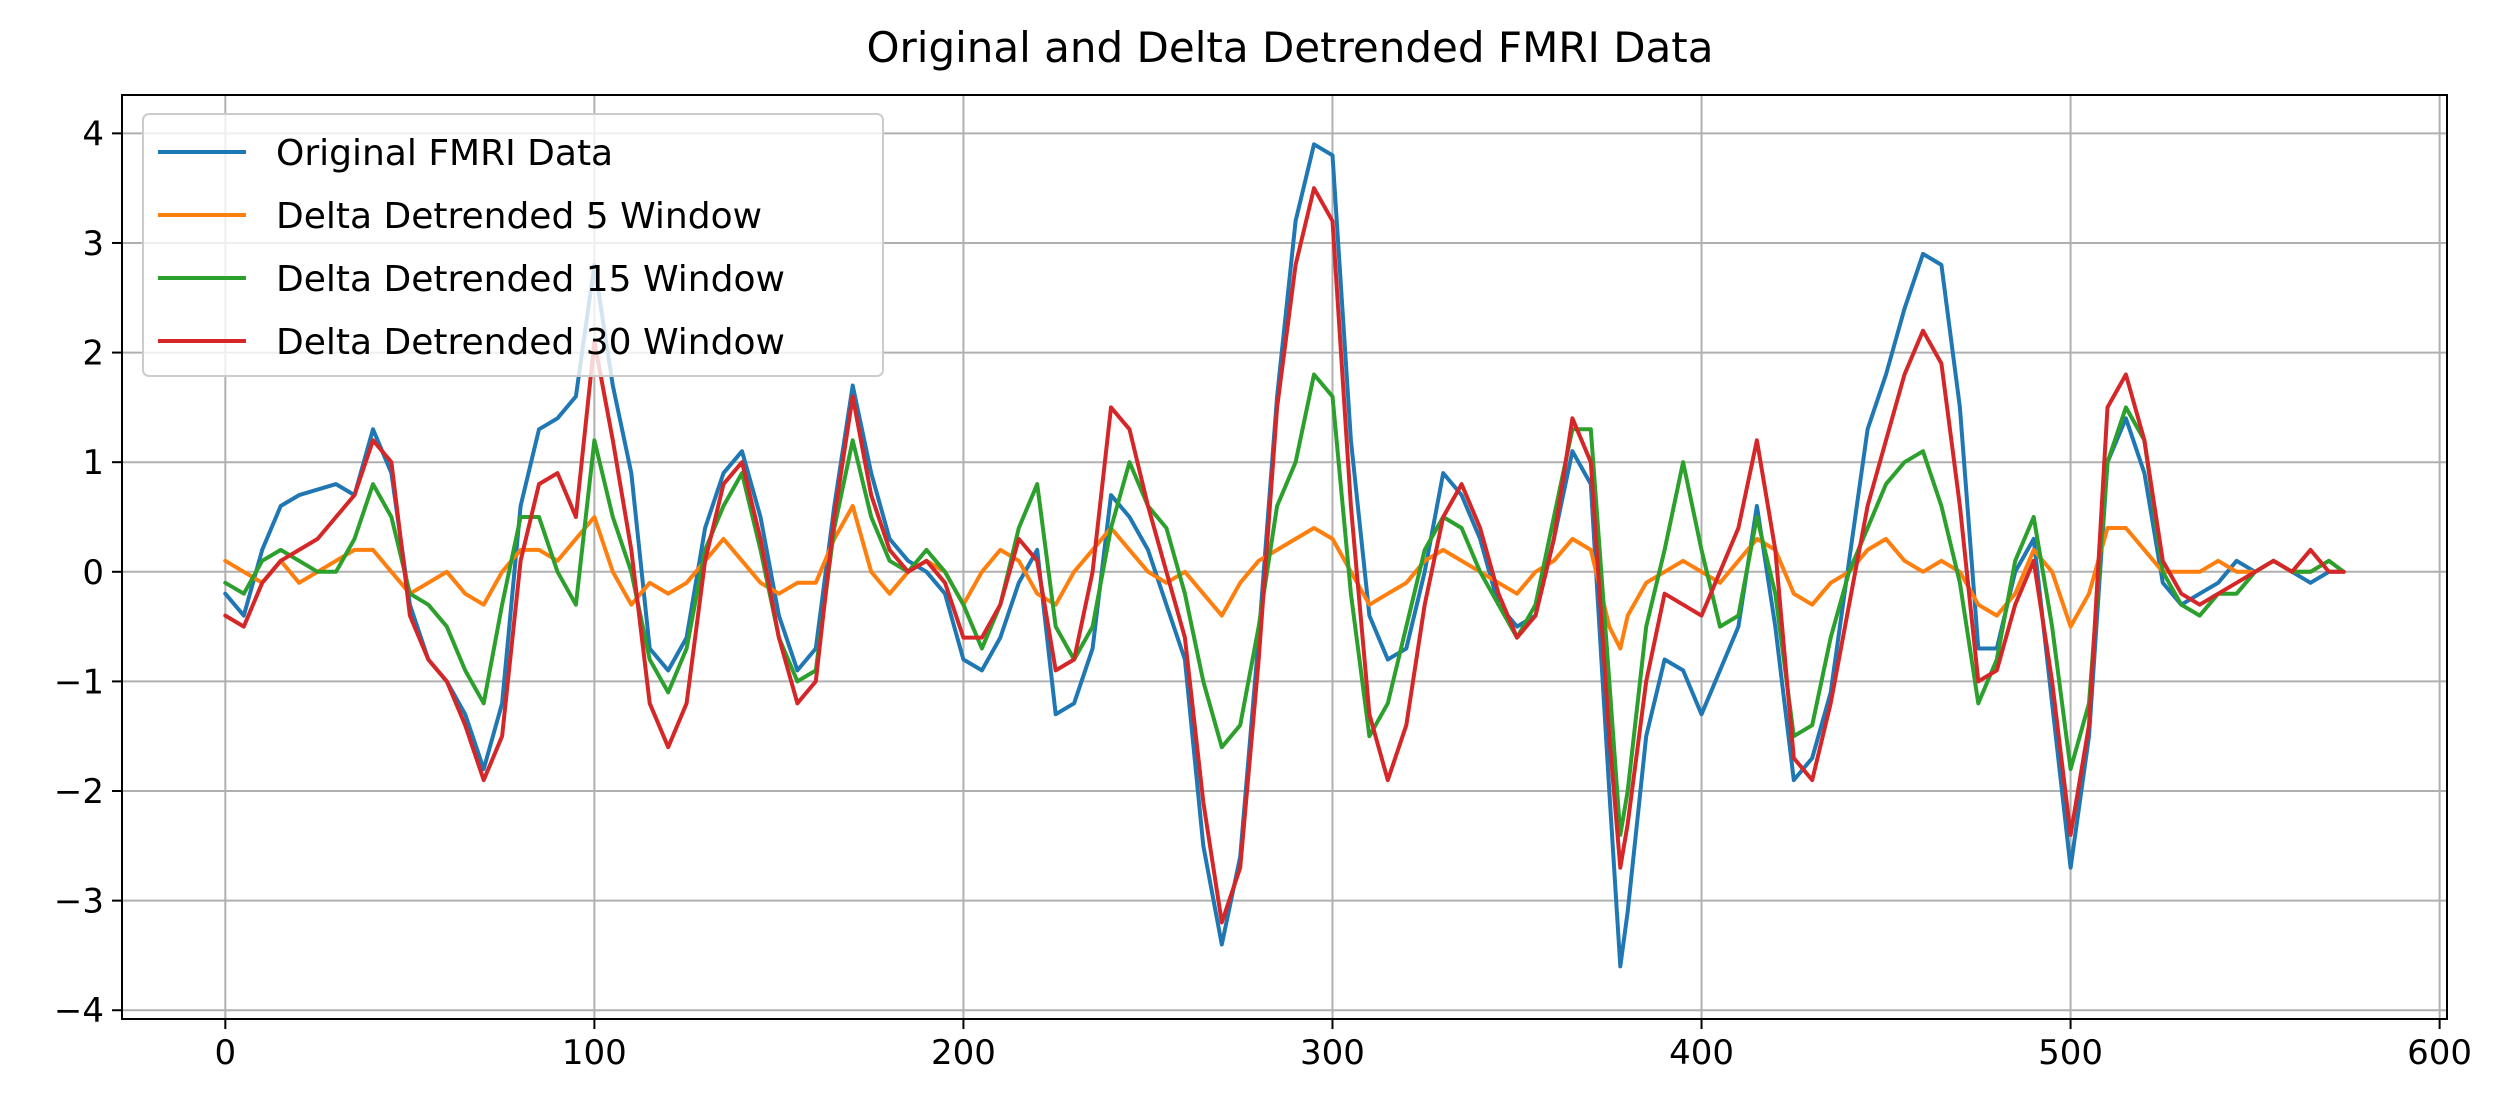 This screenshot has height=1118, width=2505. I want to click on chart-title: Original and Delta Detrended FMRI Data, so click(1289, 47).